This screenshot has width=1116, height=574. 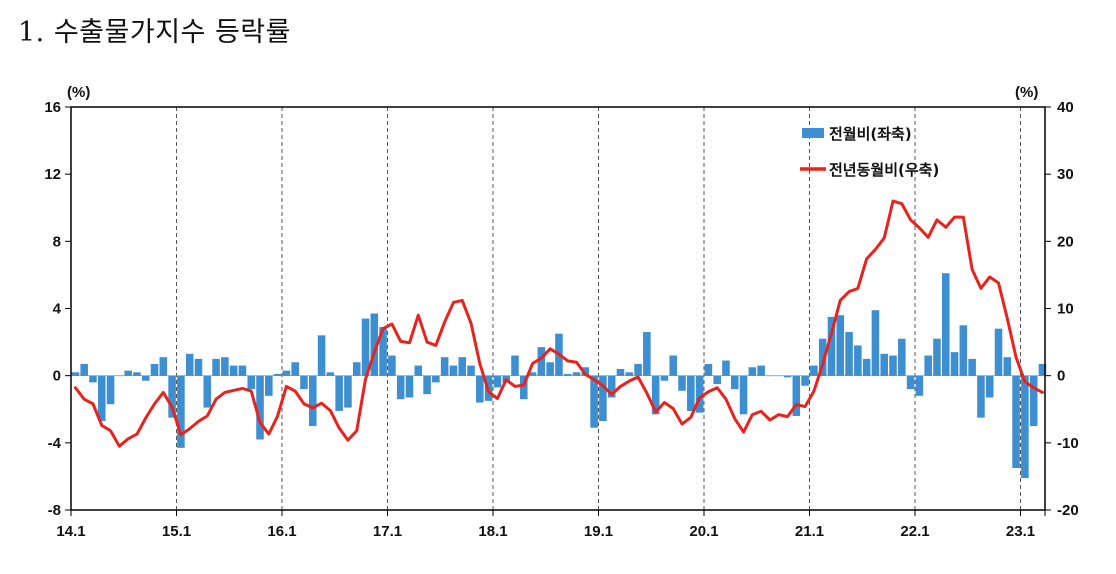 I want to click on left-tick-label: 8, so click(x=57, y=241).